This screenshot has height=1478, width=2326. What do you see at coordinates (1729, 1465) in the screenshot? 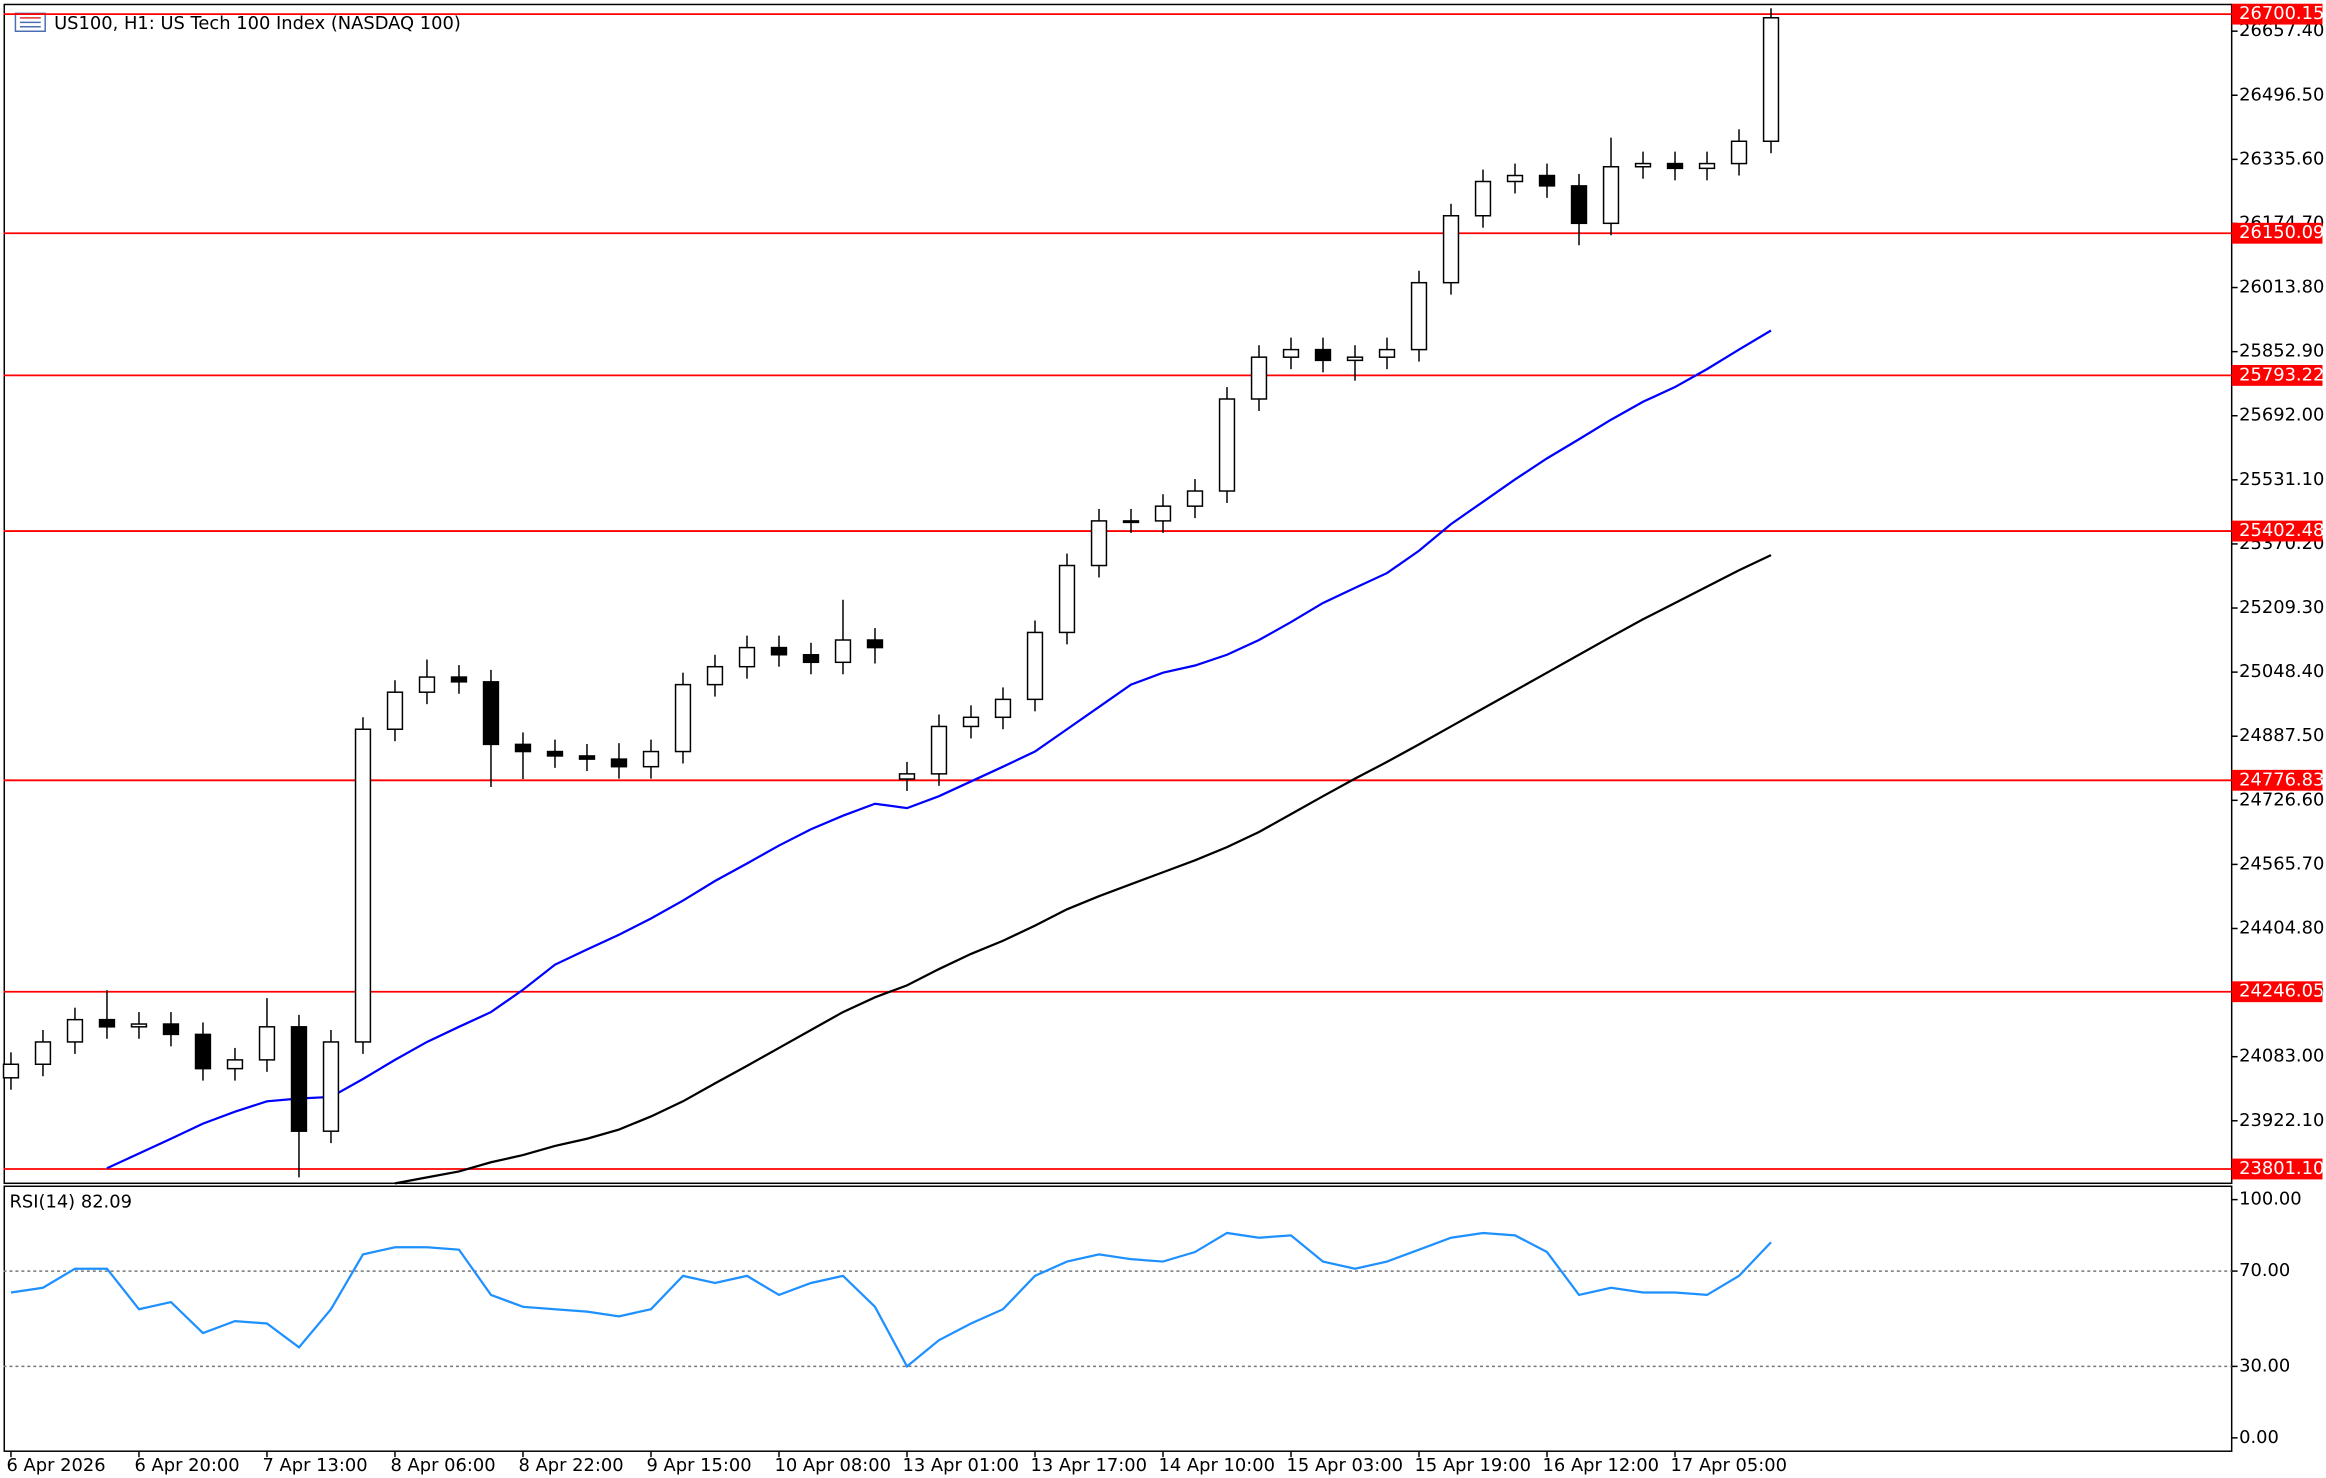
I see `x-tick-label: 17 Apr 05:00` at bounding box center [1729, 1465].